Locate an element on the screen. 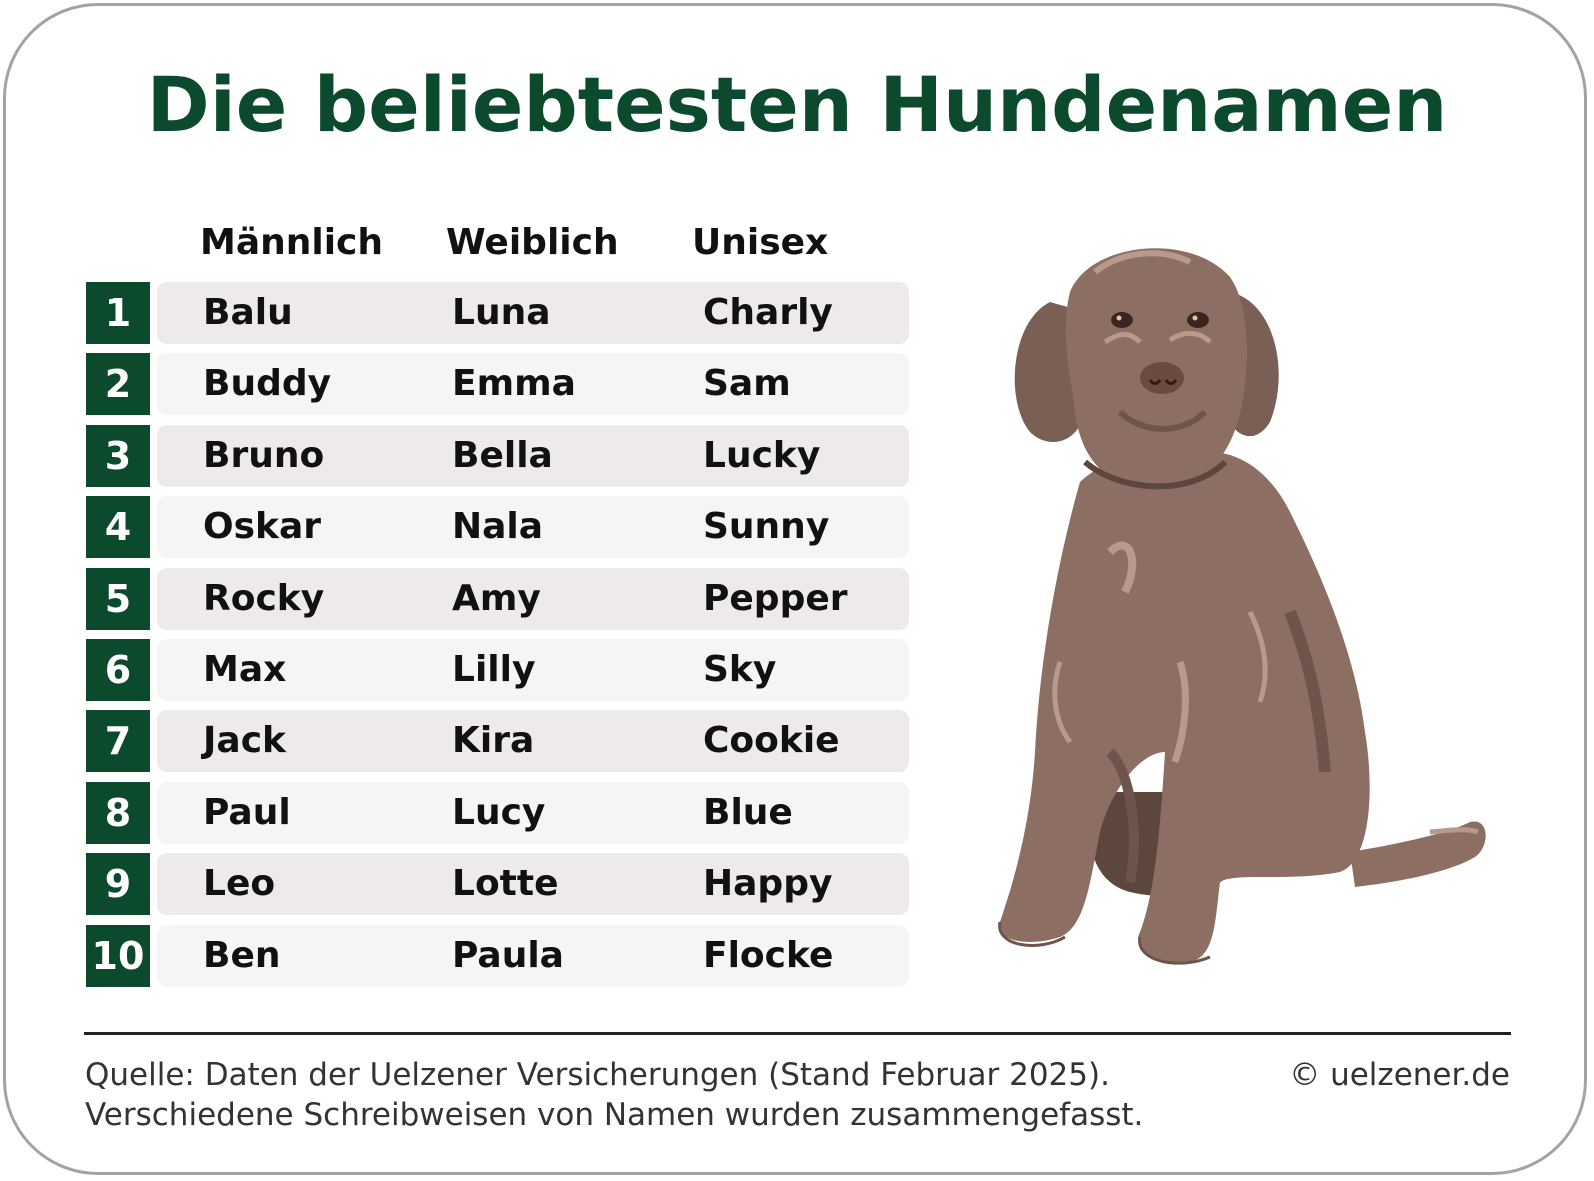  rank-badge: 3 is located at coordinates (118, 456).